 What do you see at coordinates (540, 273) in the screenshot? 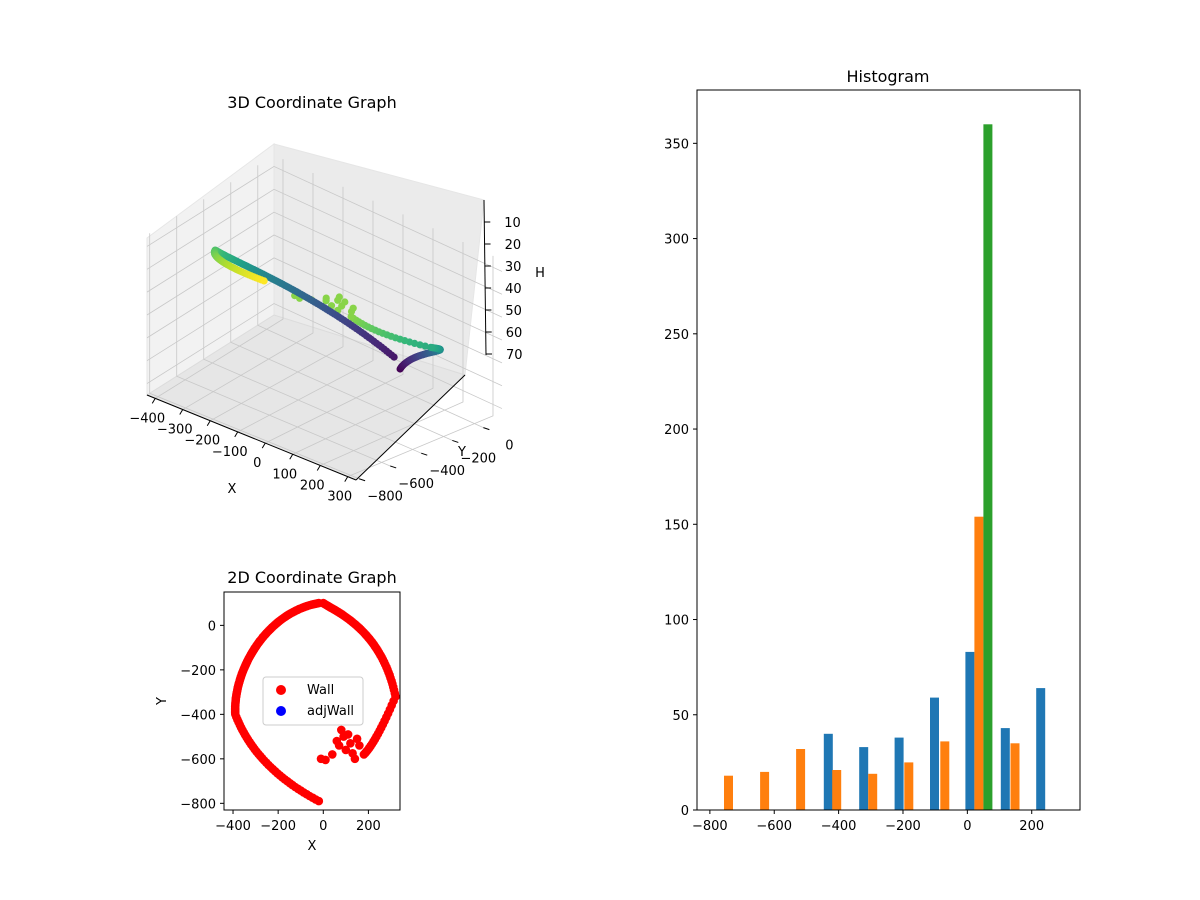
I see `3d-z-axis-label: H` at bounding box center [540, 273].